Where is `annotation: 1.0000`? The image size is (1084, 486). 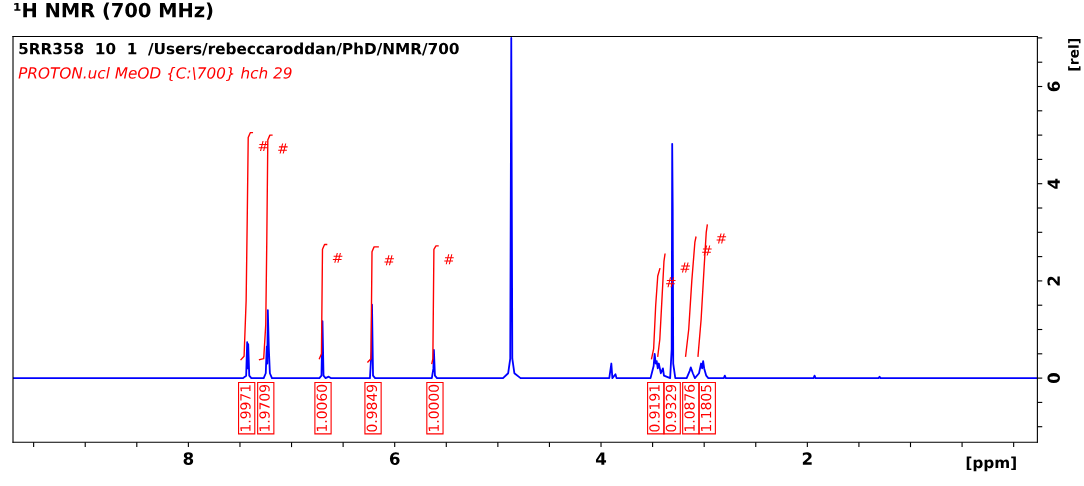
annotation: 1.0000 is located at coordinates (433, 408).